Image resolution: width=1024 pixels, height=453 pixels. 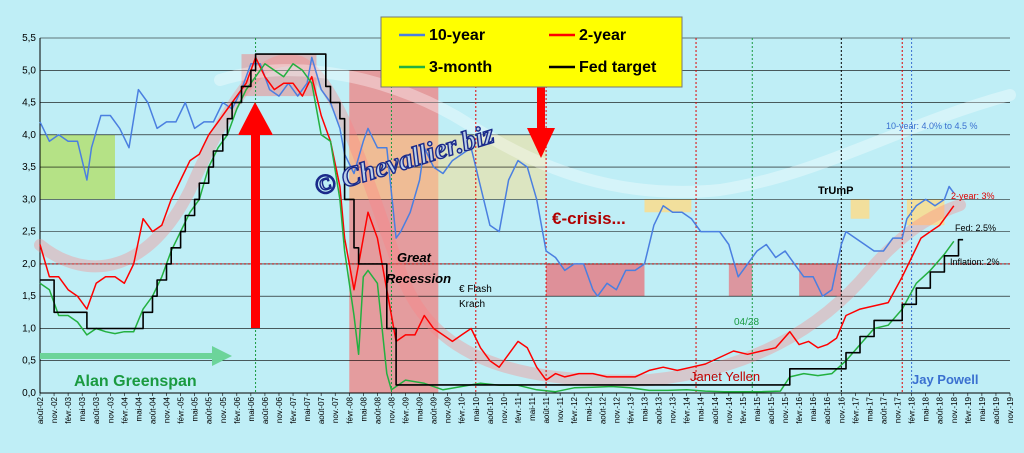 I want to click on x-tick-label: févr.-15, so click(x=743, y=409).